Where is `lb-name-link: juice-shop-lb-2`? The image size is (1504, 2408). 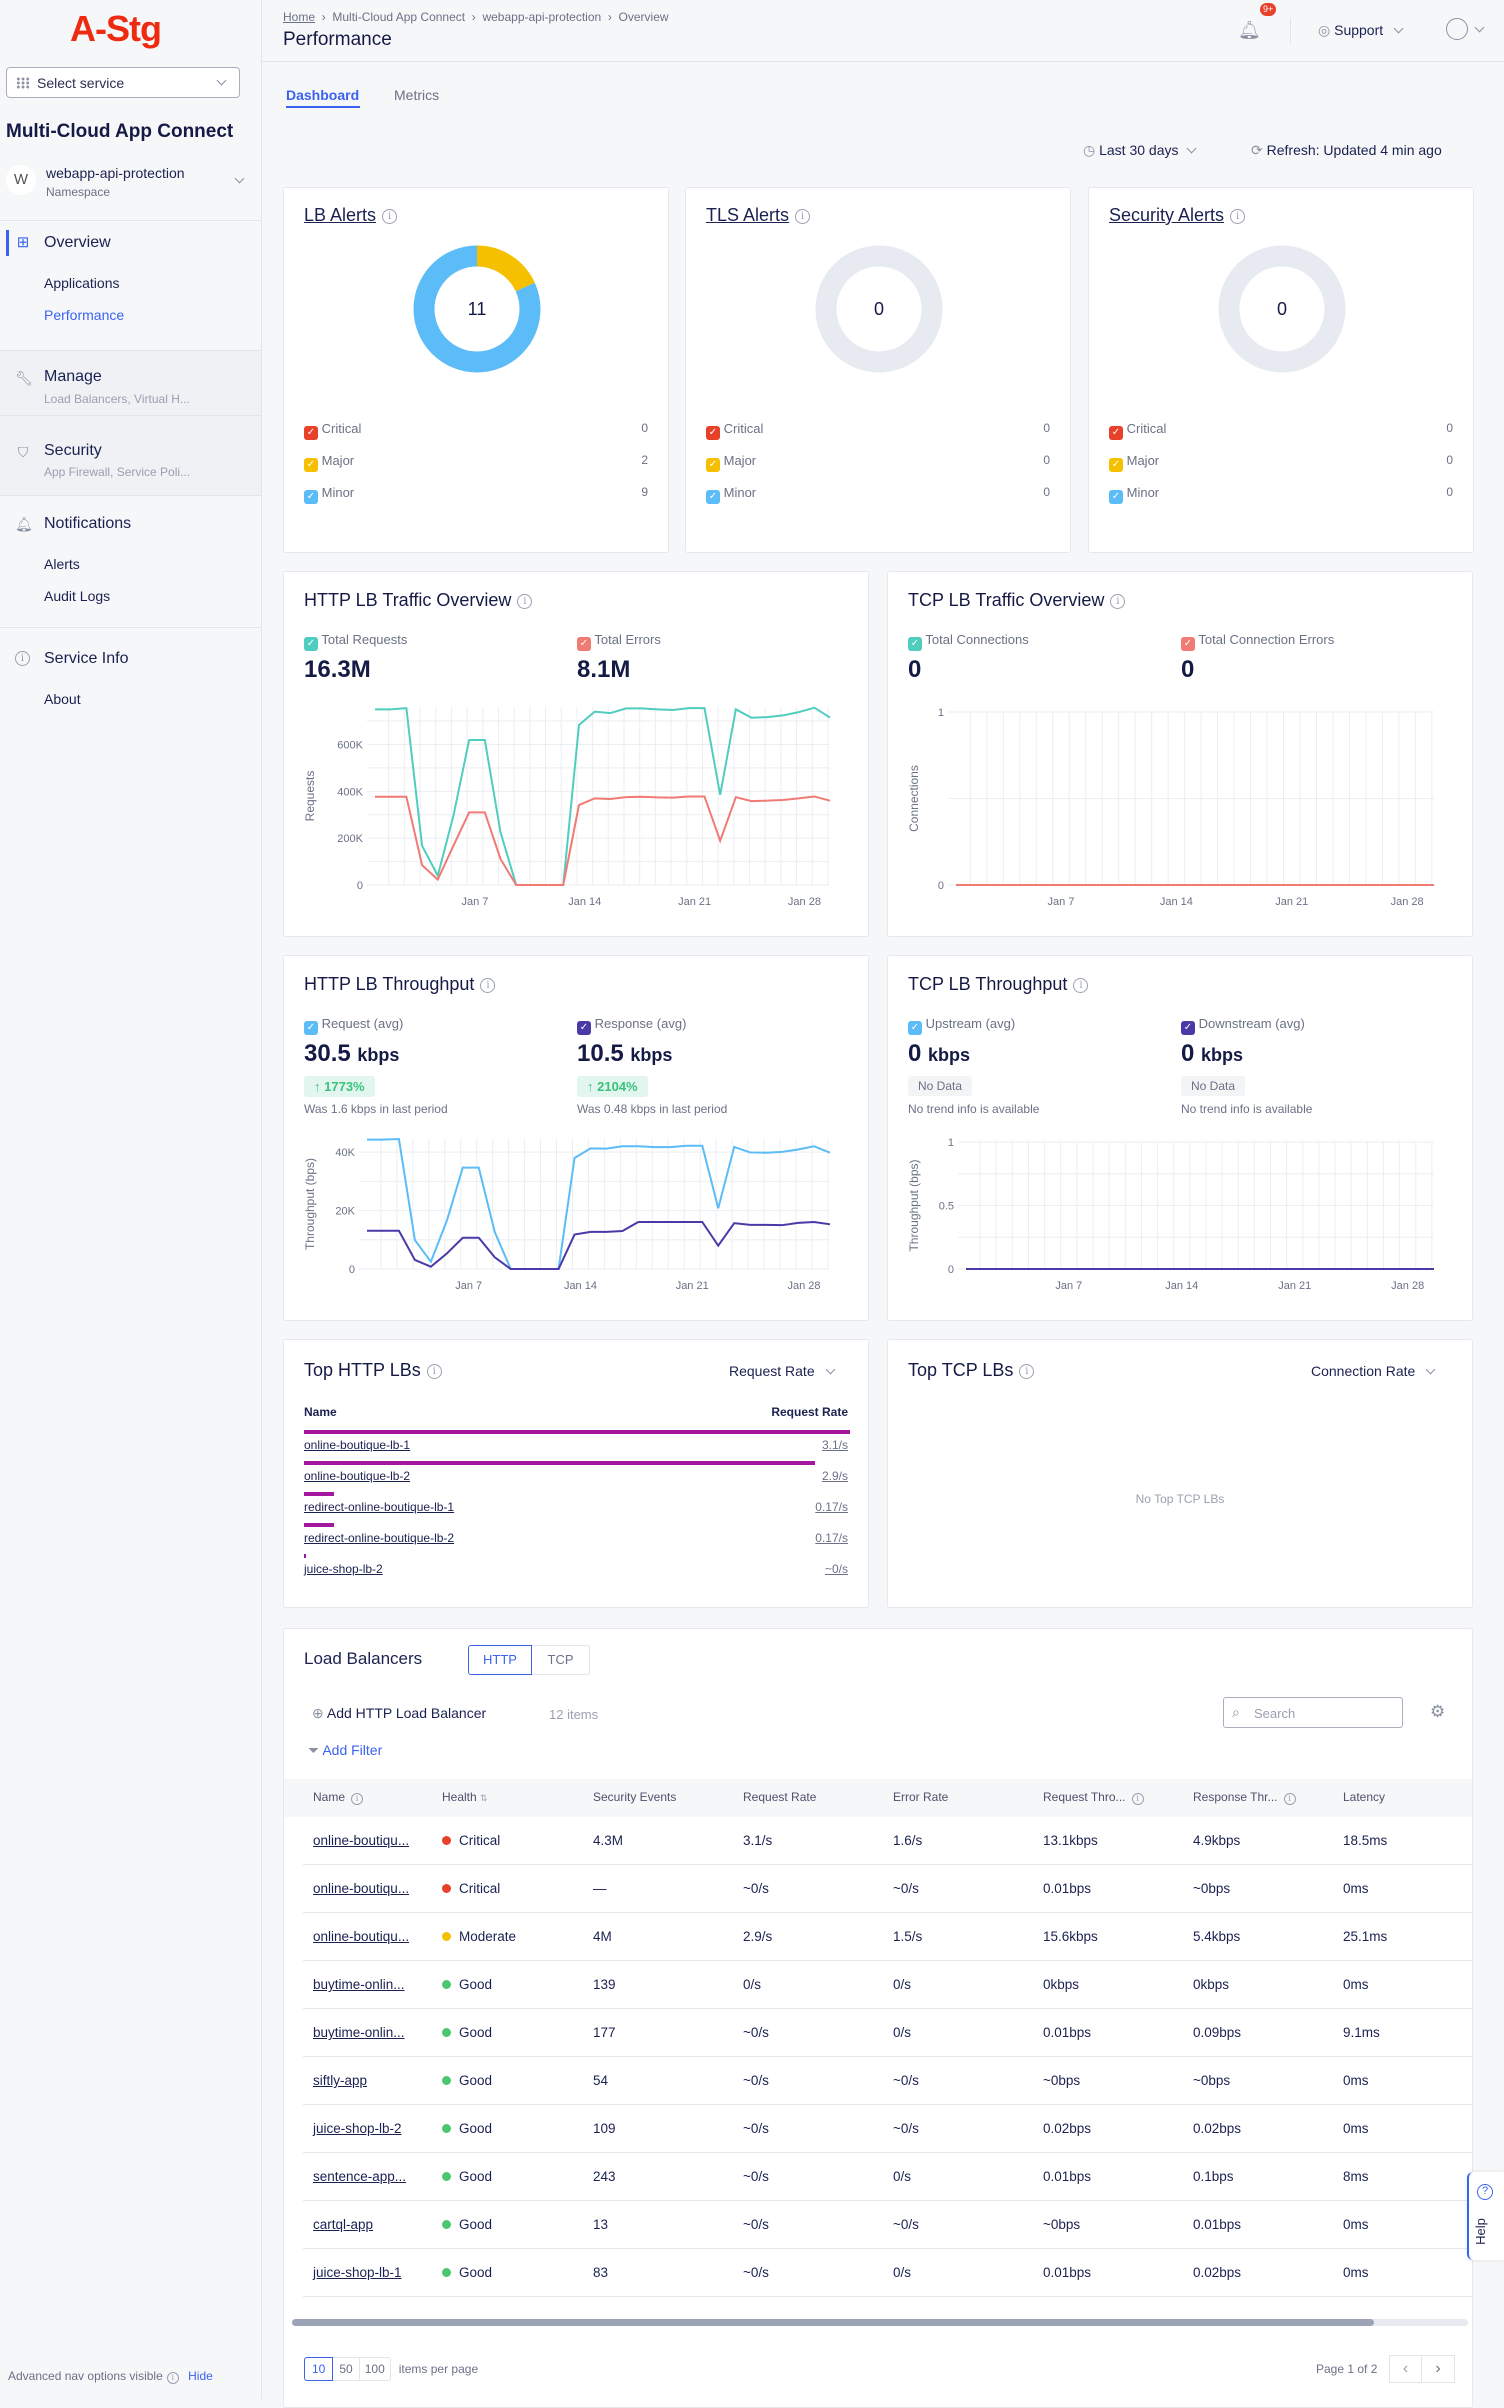 lb-name-link: juice-shop-lb-2 is located at coordinates (357, 2128).